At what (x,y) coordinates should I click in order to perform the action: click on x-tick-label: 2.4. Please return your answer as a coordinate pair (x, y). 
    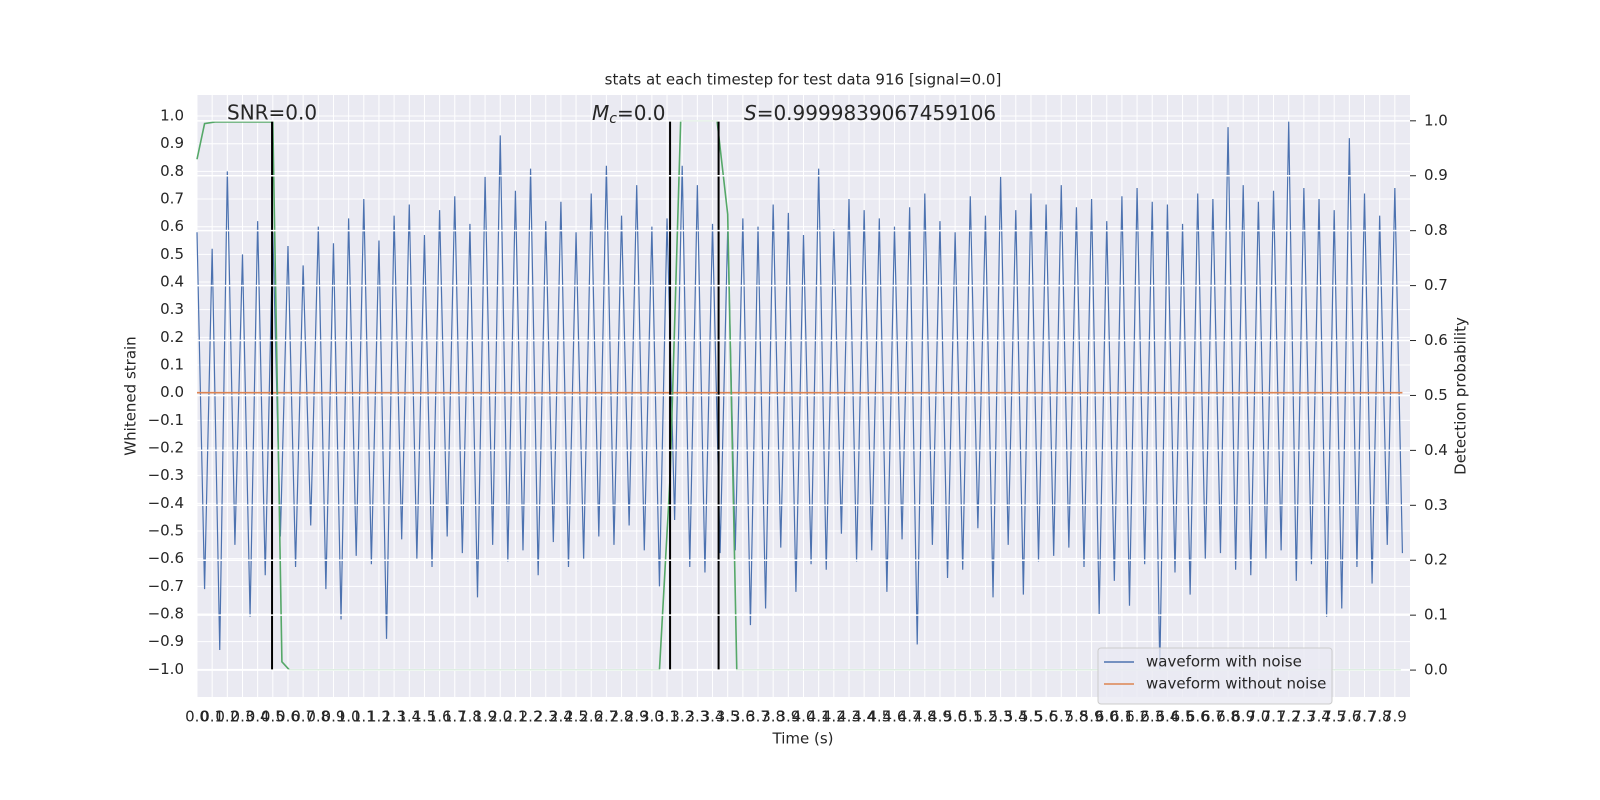
    Looking at the image, I should click on (561, 717).